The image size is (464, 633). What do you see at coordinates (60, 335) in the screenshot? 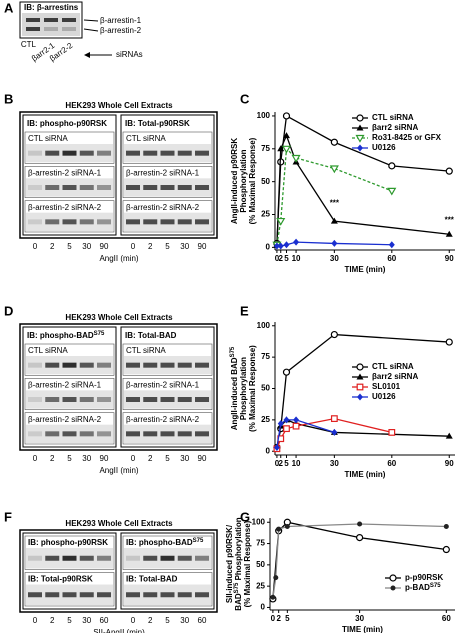
I see `text-part: IB: phospho-BAD` at bounding box center [60, 335].